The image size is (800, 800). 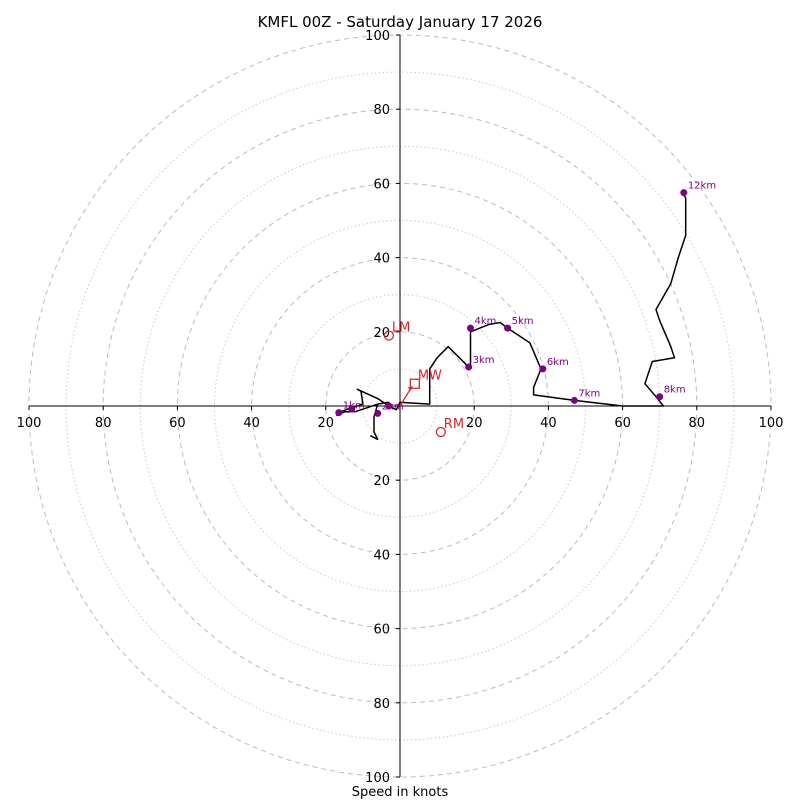 I want to click on storm-motion-markers: LM RM MW, so click(x=423, y=379).